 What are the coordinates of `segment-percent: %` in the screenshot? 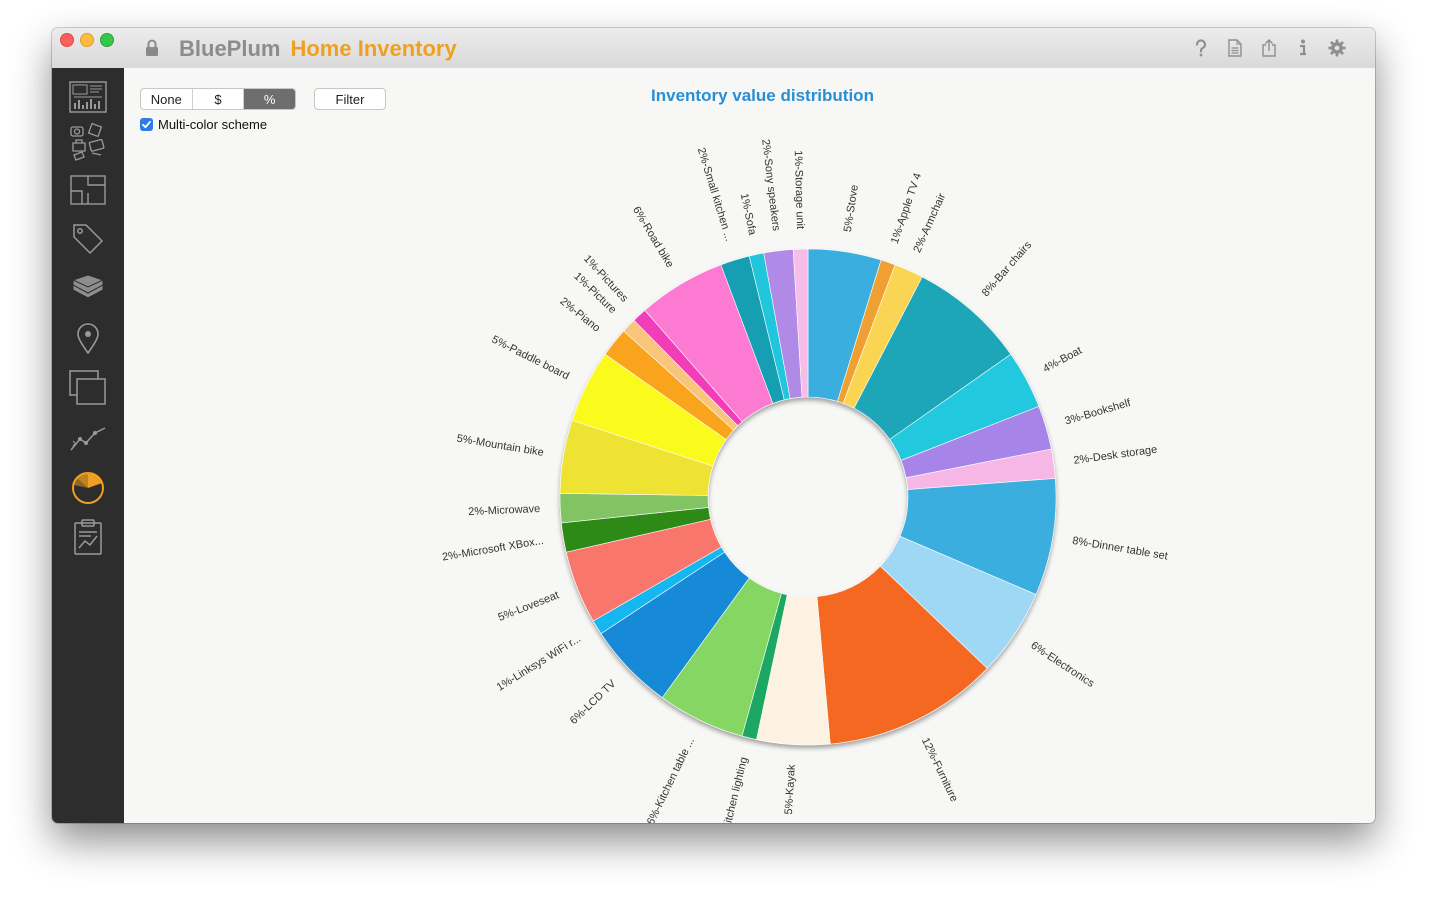 It's located at (269, 99).